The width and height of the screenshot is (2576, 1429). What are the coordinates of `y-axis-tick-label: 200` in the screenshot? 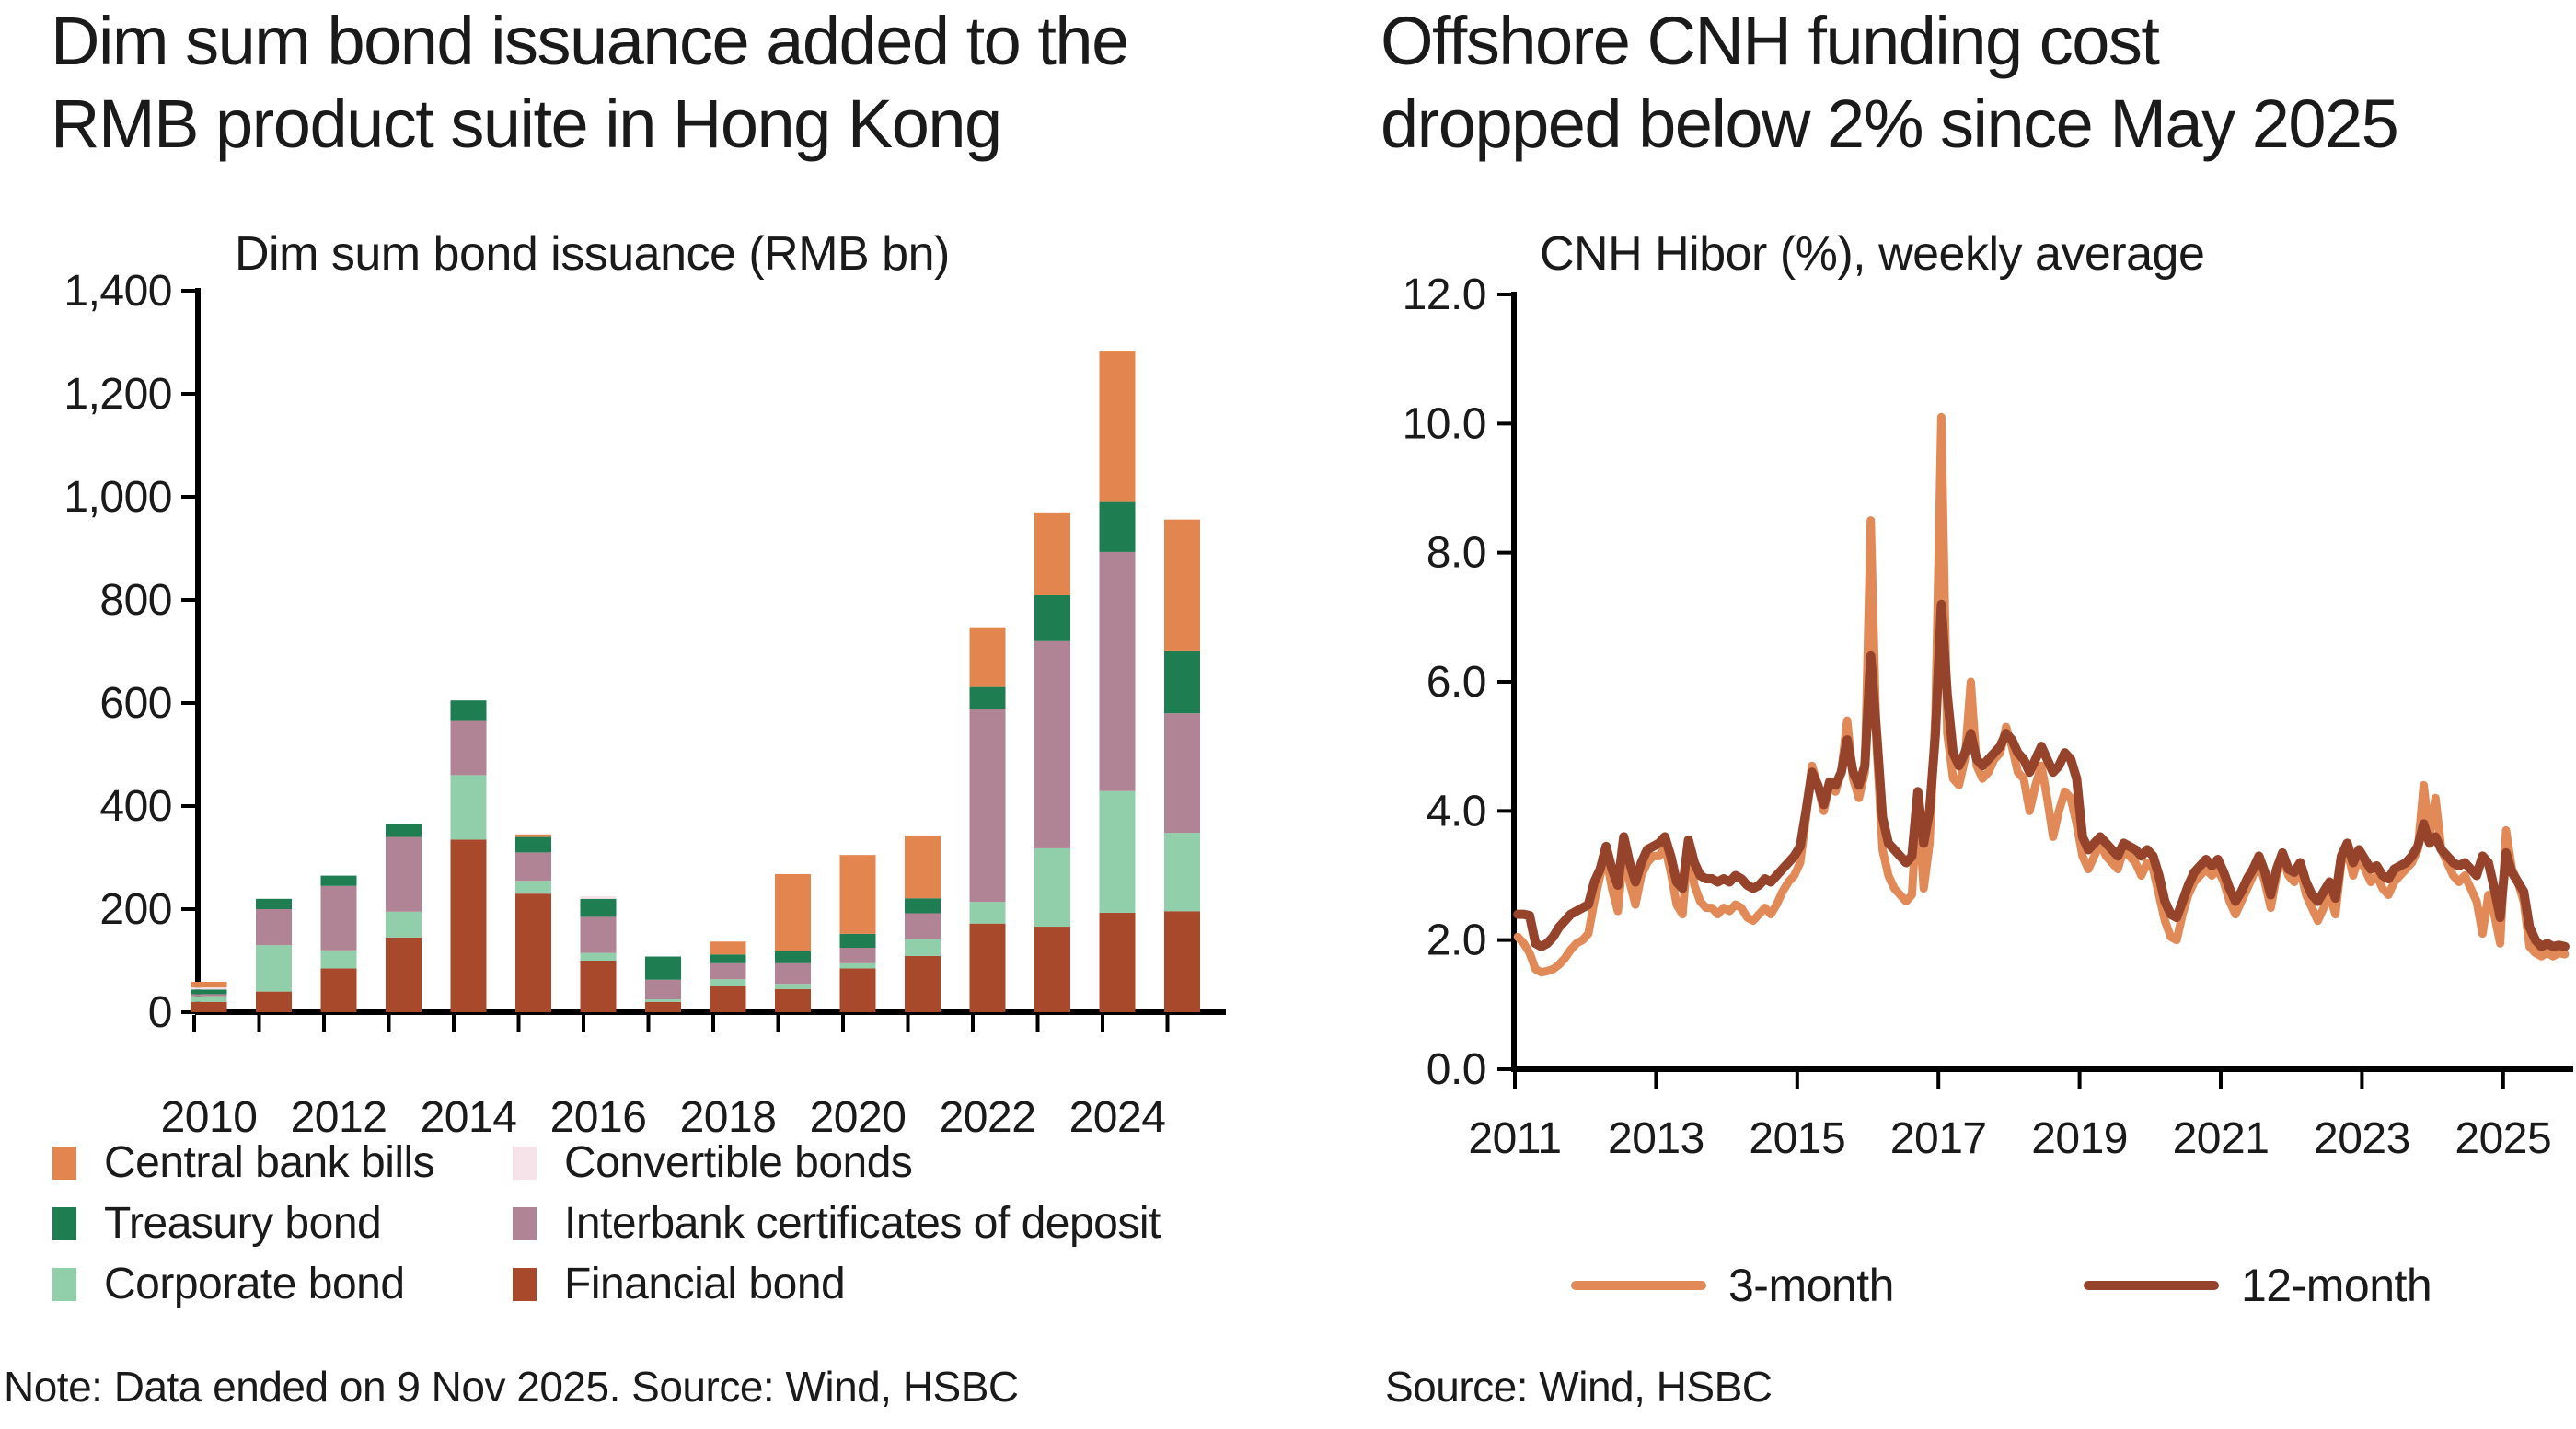 It's located at (135, 909).